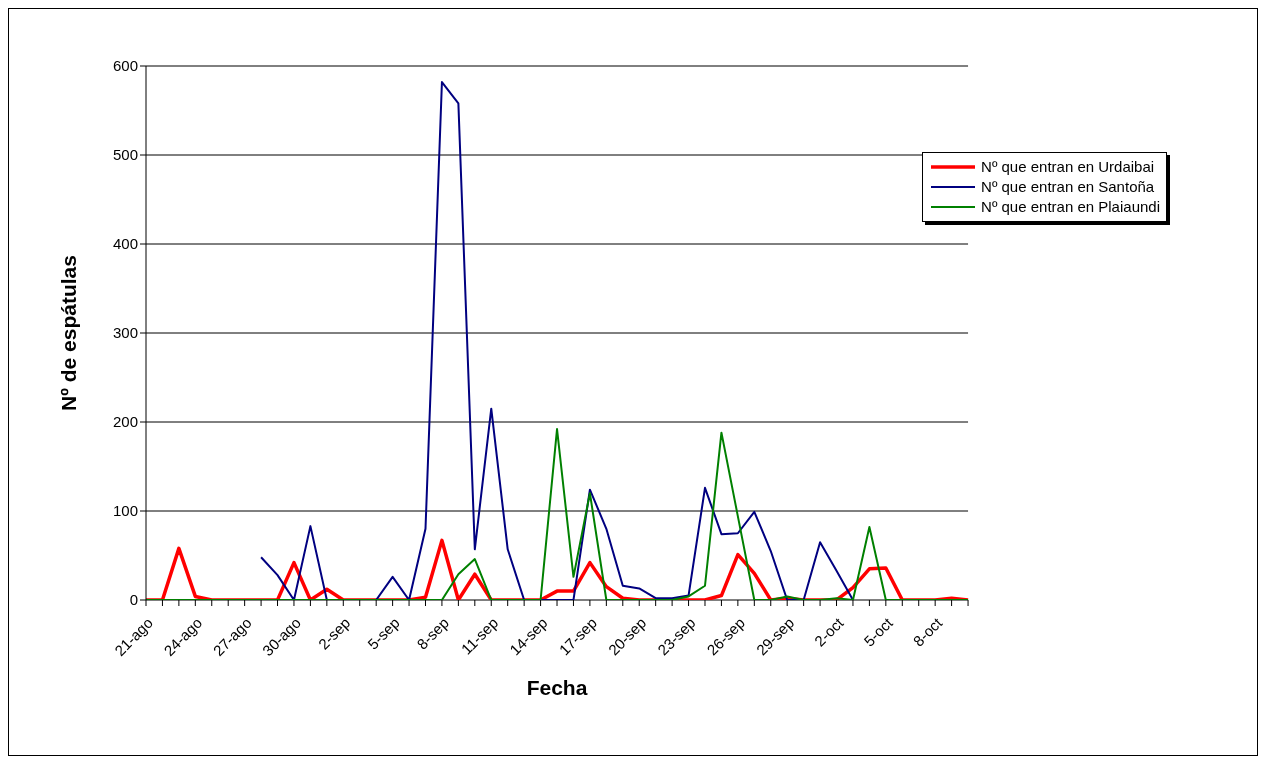 Image resolution: width=1266 pixels, height=758 pixels. I want to click on y-tick-label: 100, so click(125, 511).